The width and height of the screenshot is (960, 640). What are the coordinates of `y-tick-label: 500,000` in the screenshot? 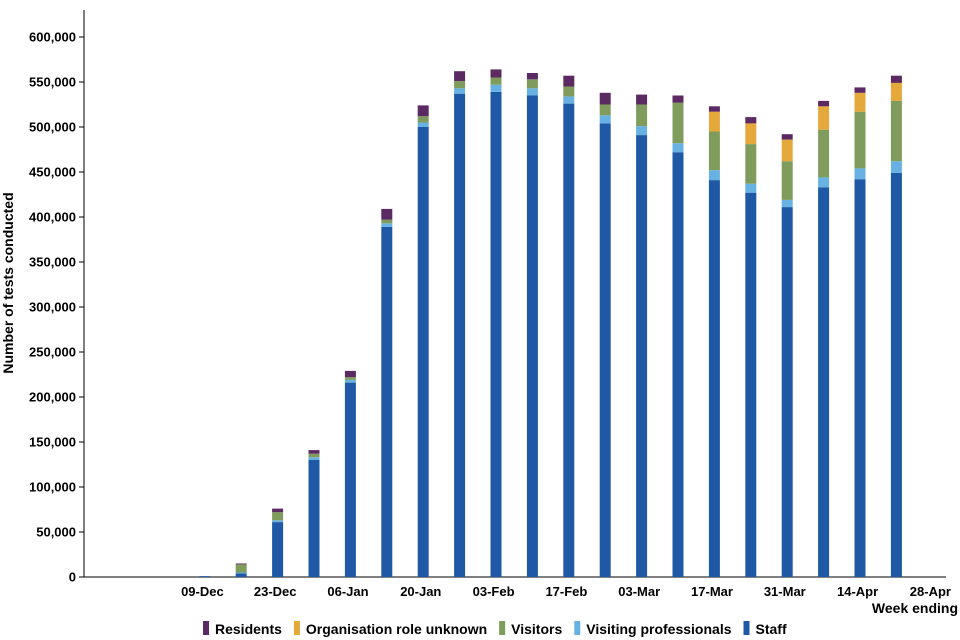 It's located at (52, 127).